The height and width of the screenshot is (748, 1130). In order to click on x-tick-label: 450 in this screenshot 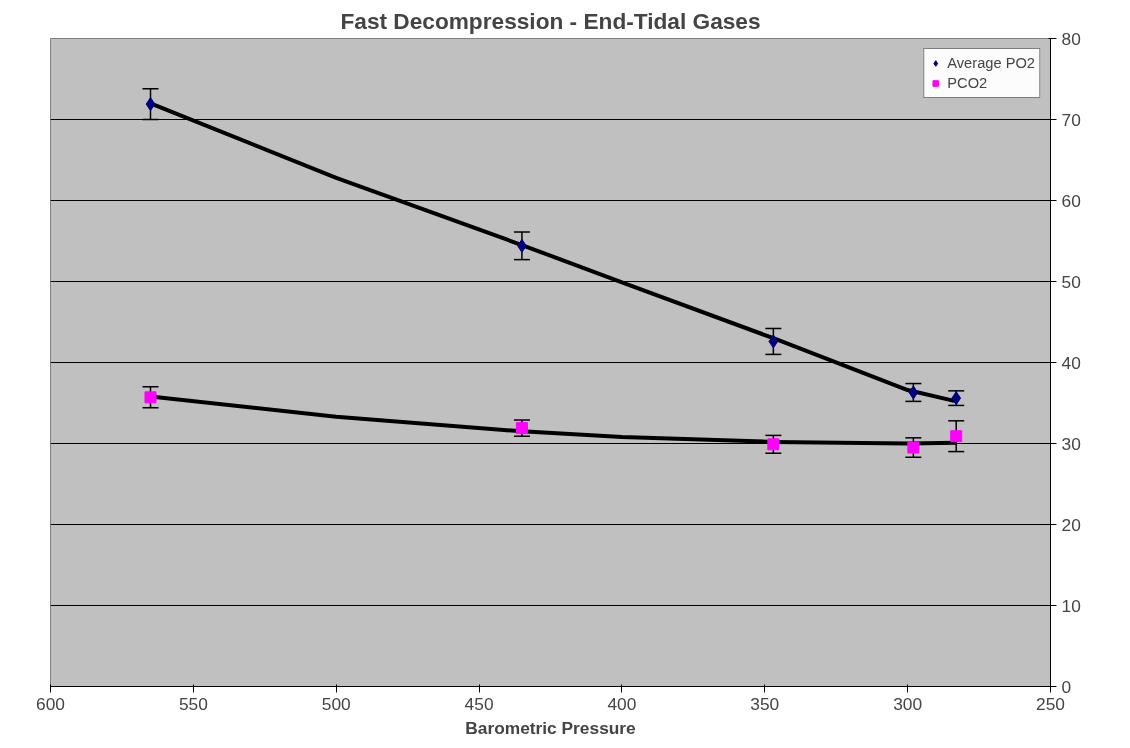, I will do `click(479, 703)`.